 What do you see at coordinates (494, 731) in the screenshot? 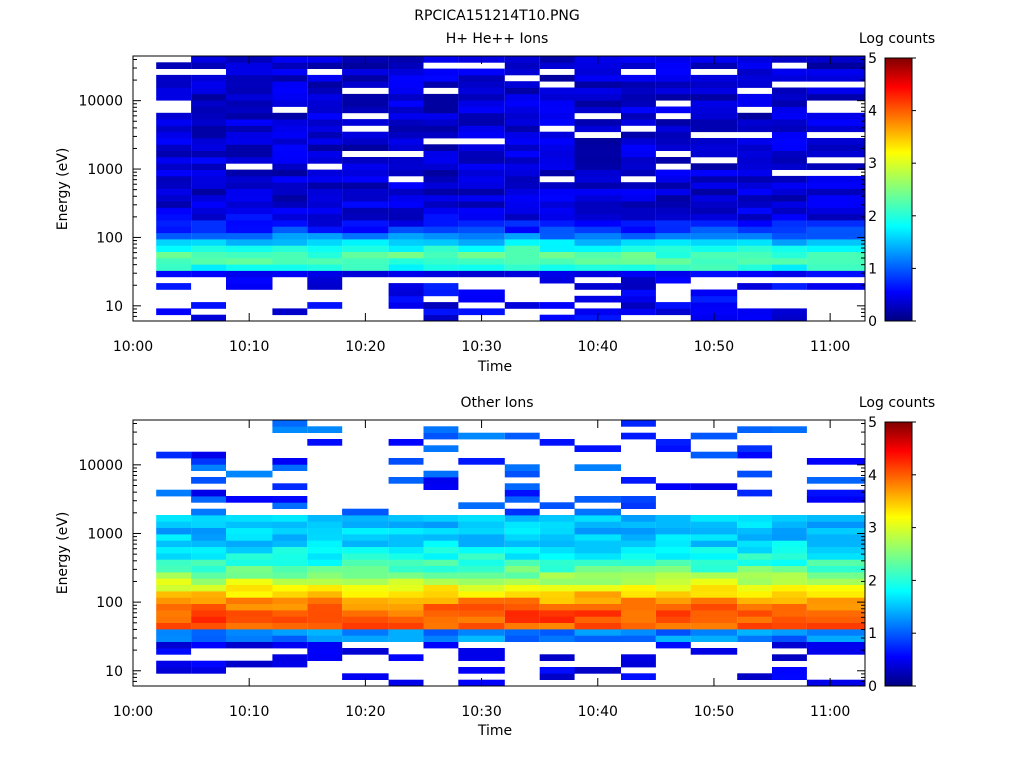
I see `panel-2-x-axis-label: Time` at bounding box center [494, 731].